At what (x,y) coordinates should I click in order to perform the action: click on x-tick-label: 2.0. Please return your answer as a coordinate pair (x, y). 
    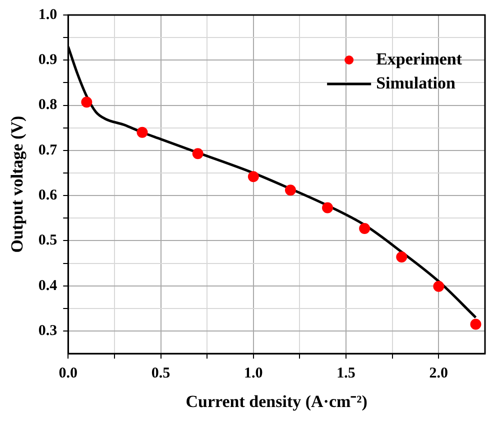
    Looking at the image, I should click on (438, 373).